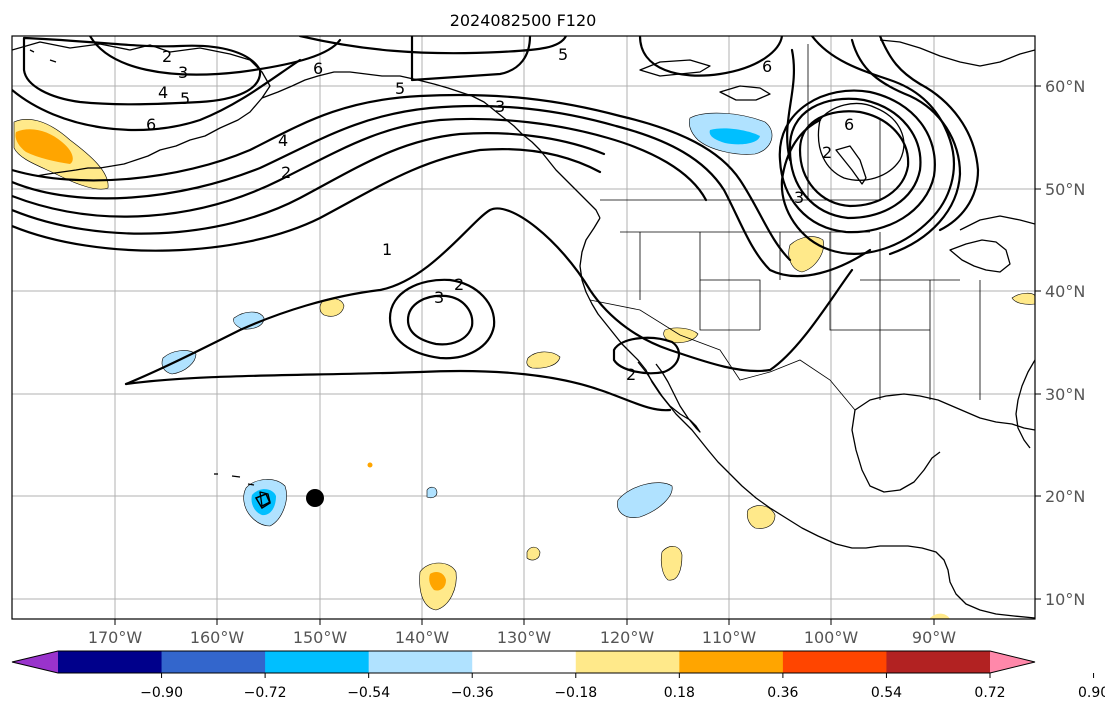  I want to click on lon-label: 160°W, so click(217, 637).